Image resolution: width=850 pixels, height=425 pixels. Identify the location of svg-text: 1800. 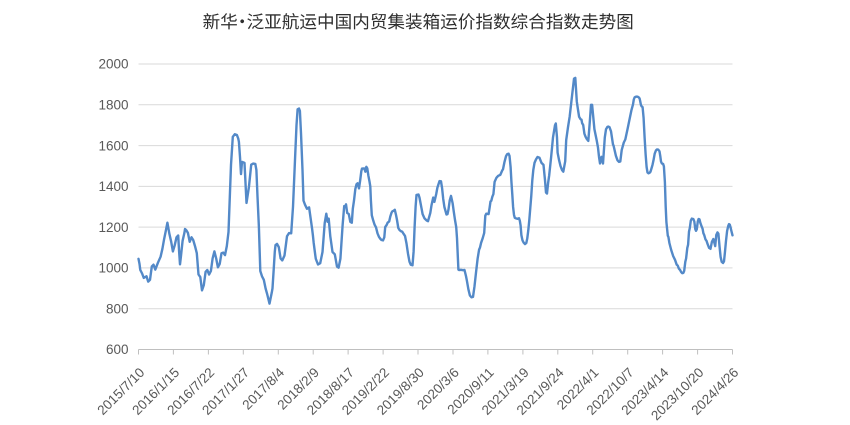
(113, 105).